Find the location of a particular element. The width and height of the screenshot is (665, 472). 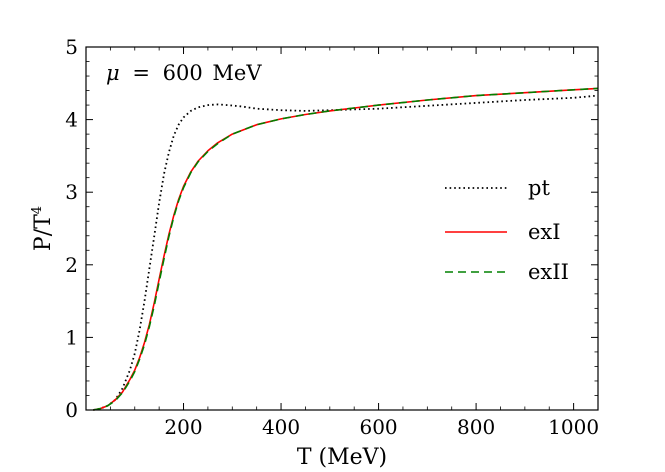

x-tick-label-4: 1000 is located at coordinates (573, 427).